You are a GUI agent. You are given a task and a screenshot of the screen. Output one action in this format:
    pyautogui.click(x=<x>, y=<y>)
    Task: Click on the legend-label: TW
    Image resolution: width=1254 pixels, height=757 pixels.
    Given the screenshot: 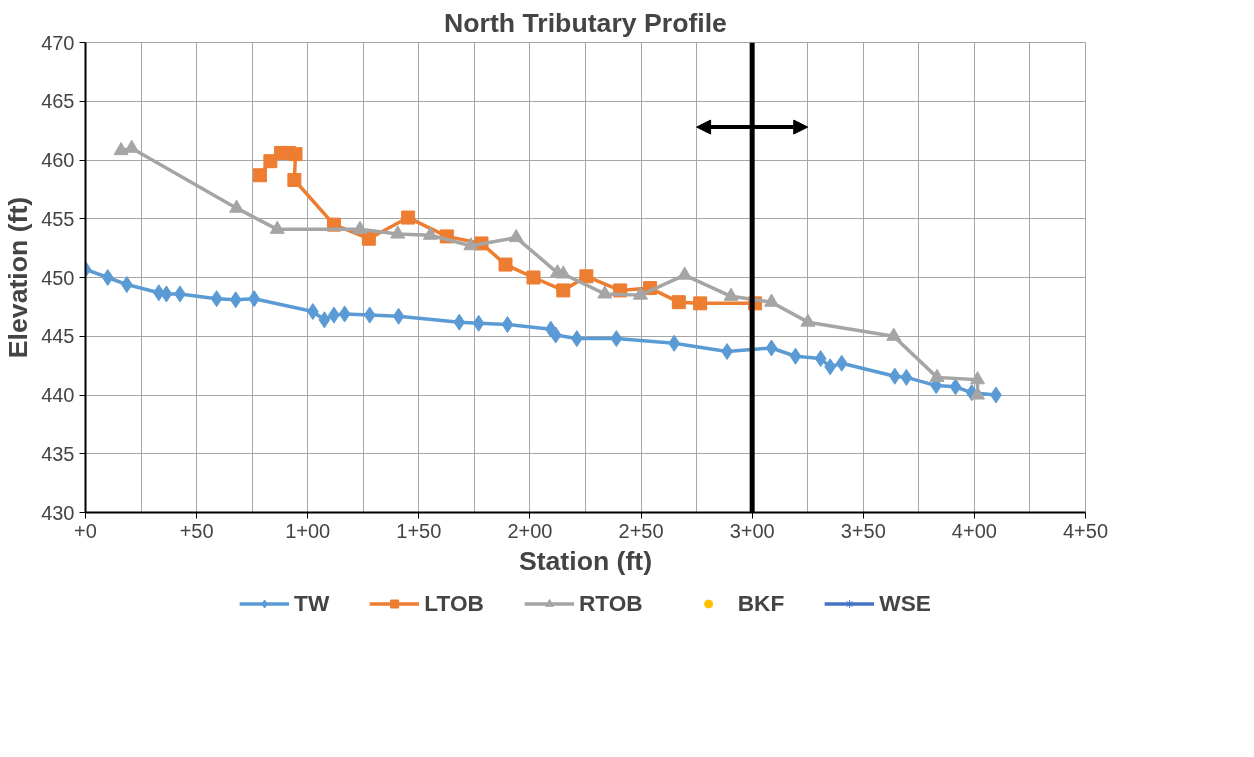 What is the action you would take?
    pyautogui.click(x=312, y=603)
    